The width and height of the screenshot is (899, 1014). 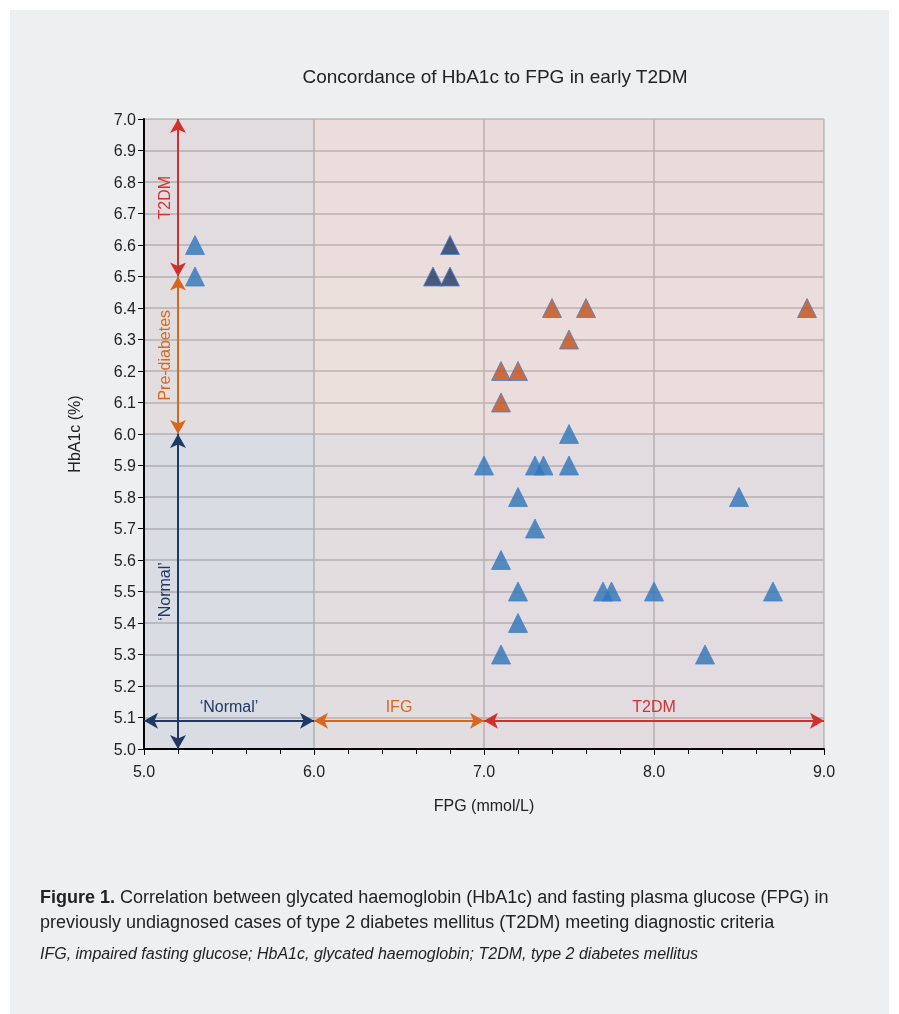 I want to click on y-tick-label: 5.7, so click(x=125, y=528).